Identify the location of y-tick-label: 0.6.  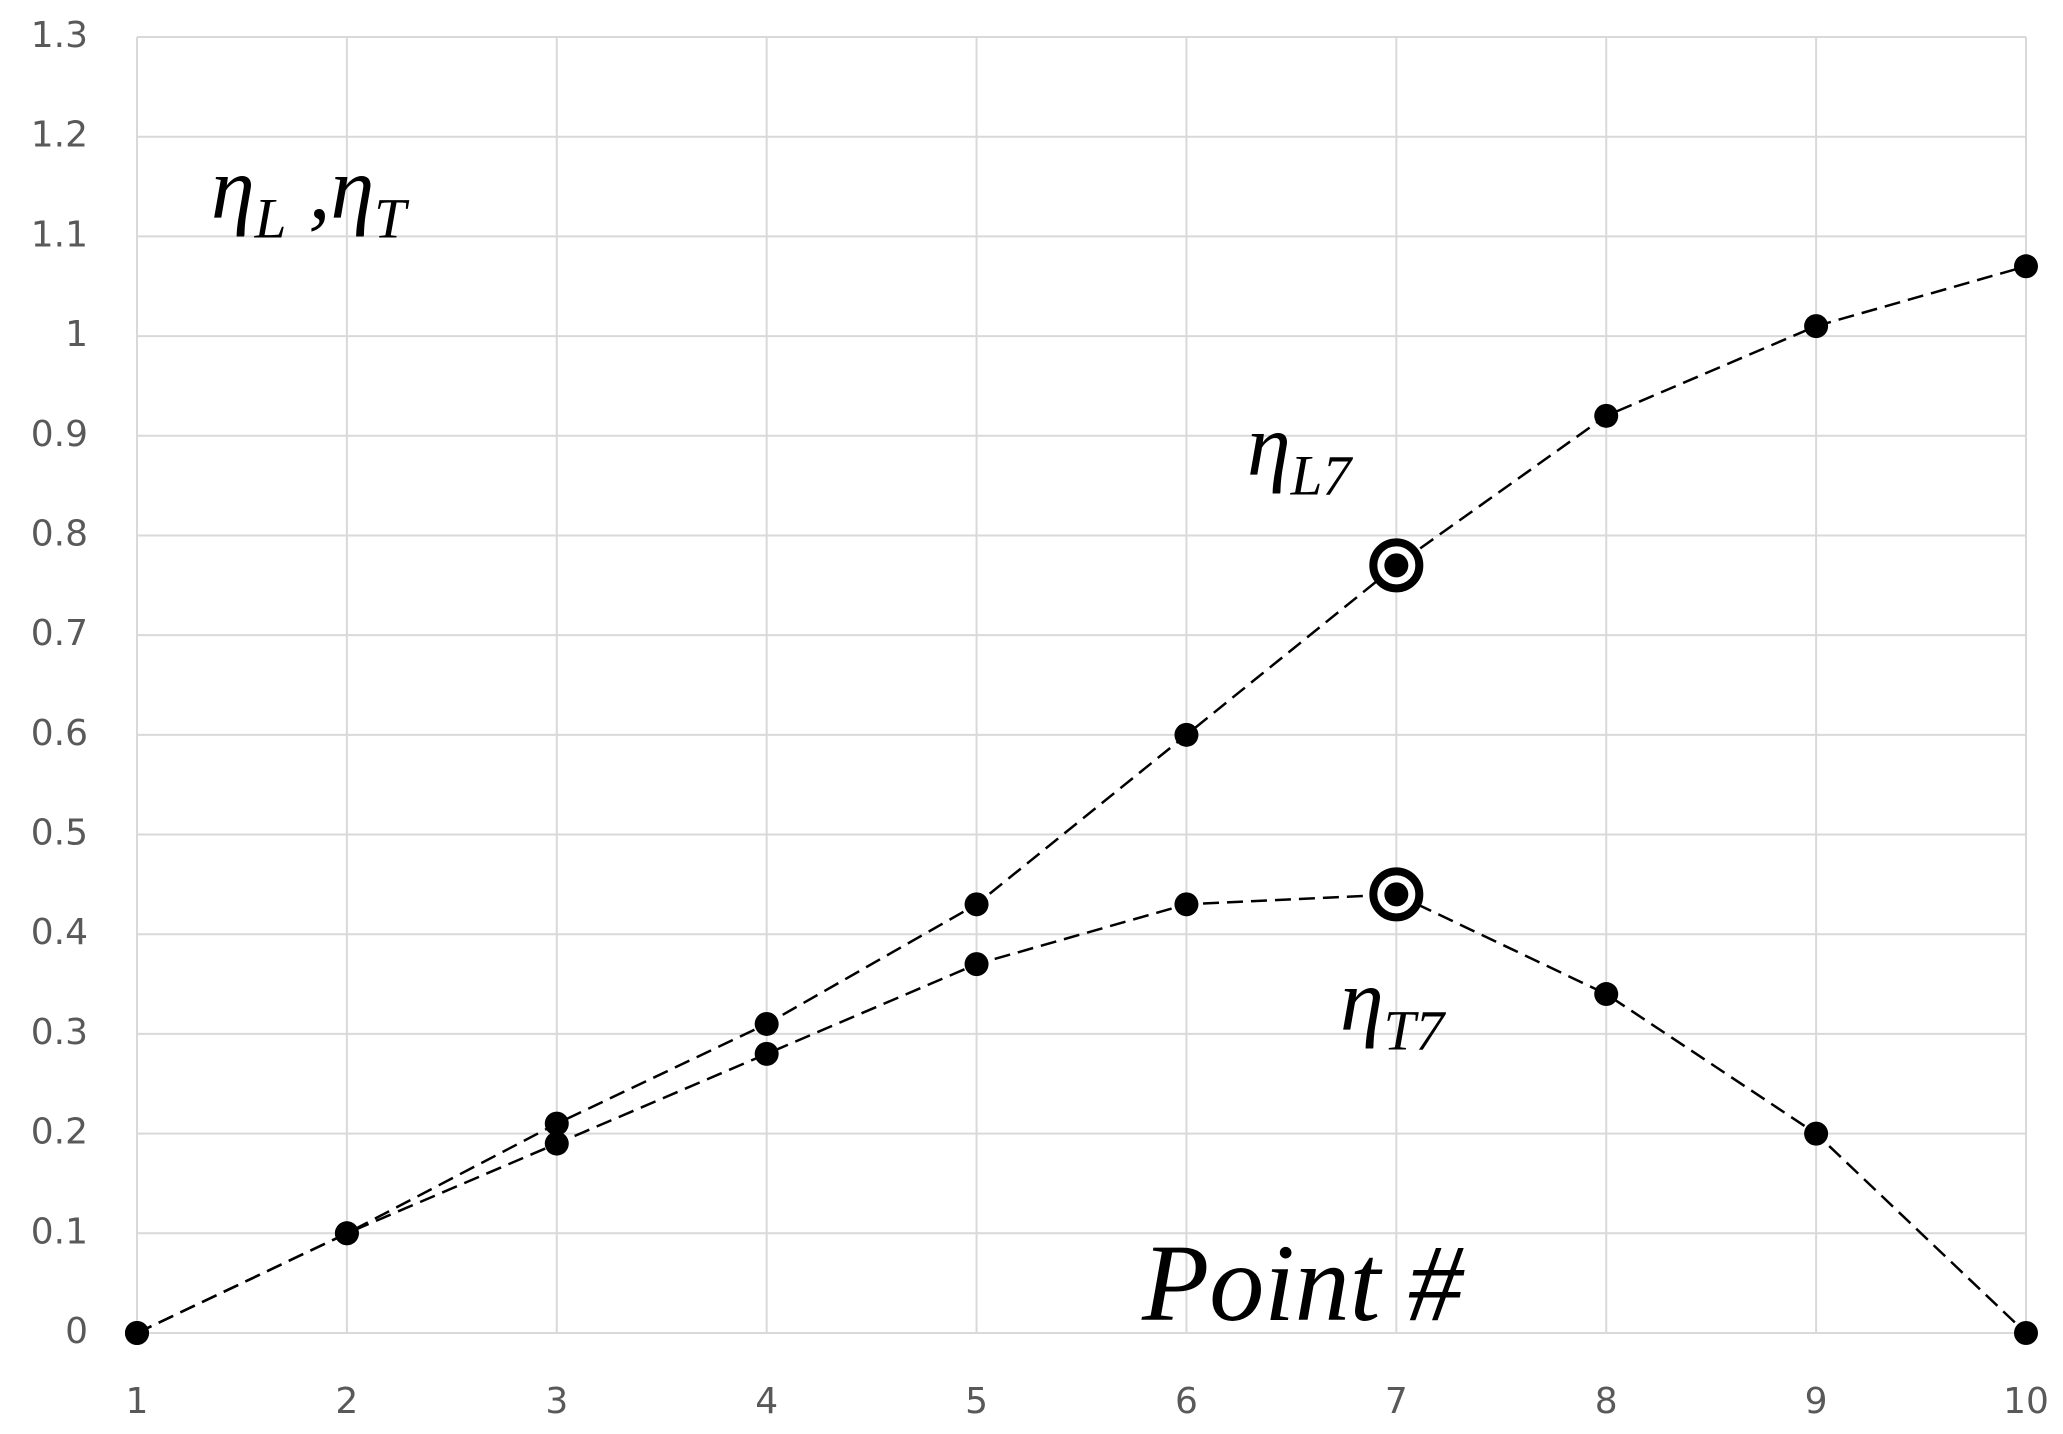
(59, 733).